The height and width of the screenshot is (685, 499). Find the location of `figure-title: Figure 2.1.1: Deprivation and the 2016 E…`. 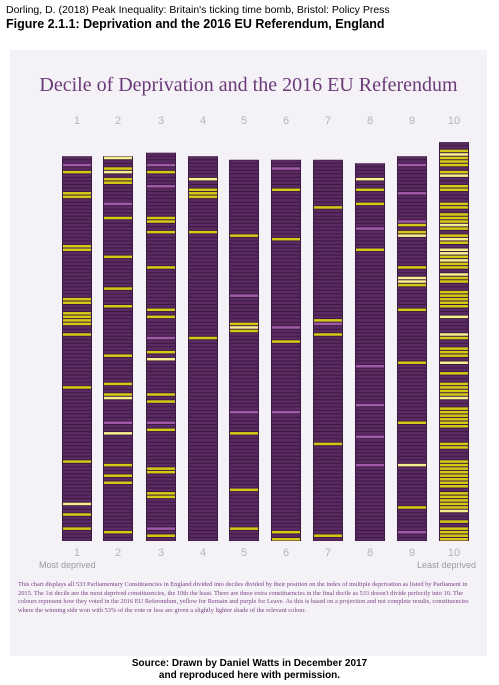

figure-title: Figure 2.1.1: Deprivation and the 2016 E… is located at coordinates (195, 24).